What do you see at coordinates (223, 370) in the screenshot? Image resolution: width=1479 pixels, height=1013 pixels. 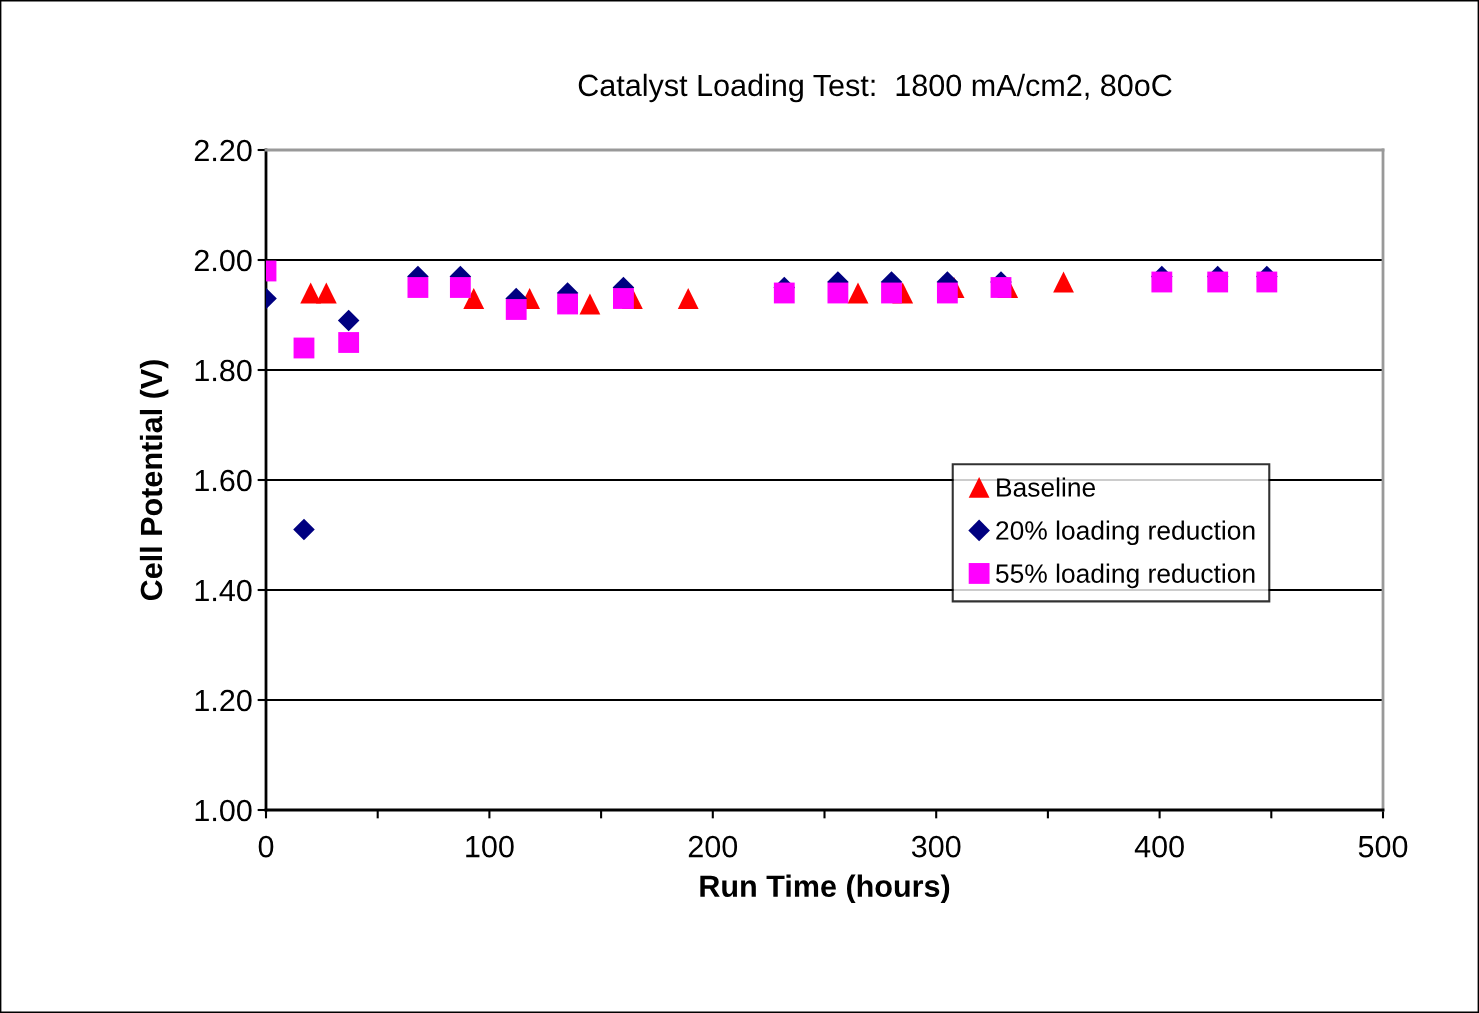 I see `y-tick-label: 1.80` at bounding box center [223, 370].